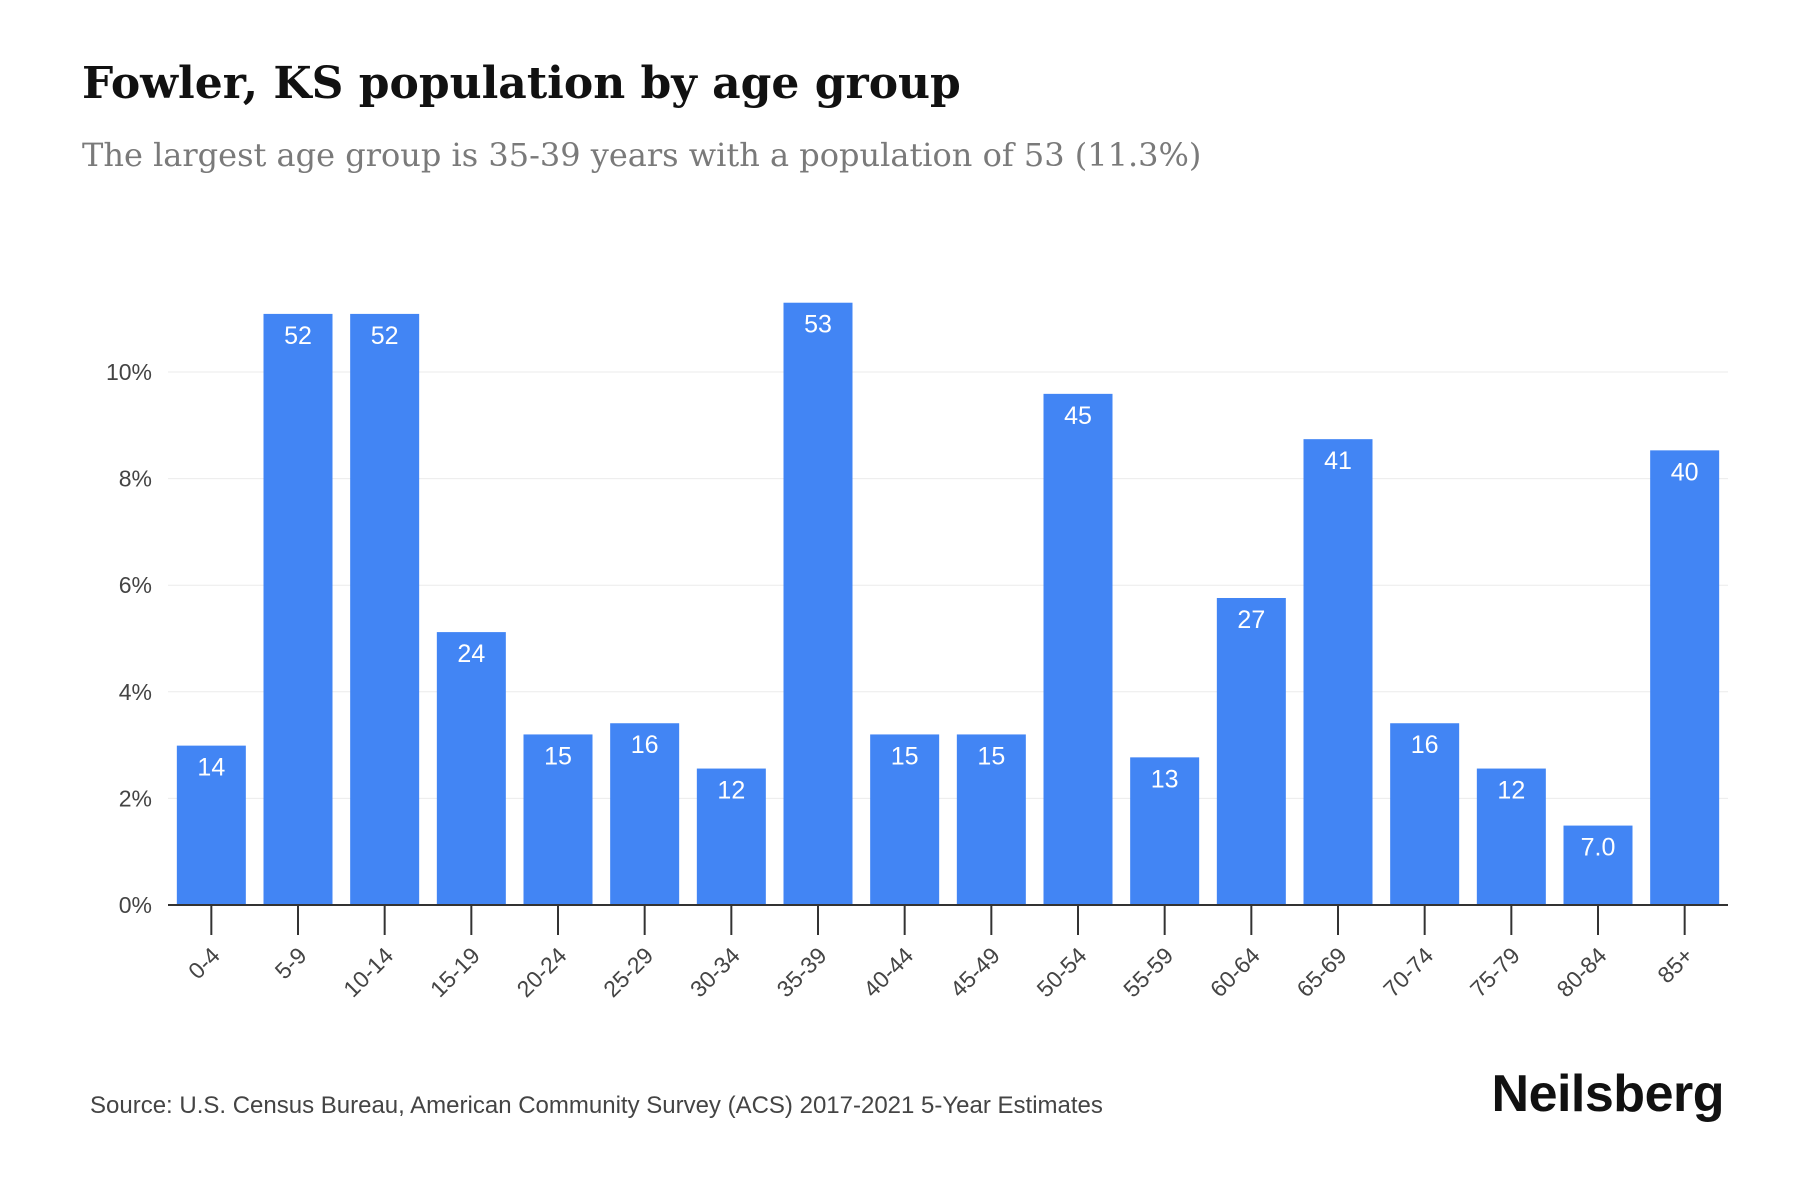  I want to click on x-tick-label: 20-24, so click(542, 972).